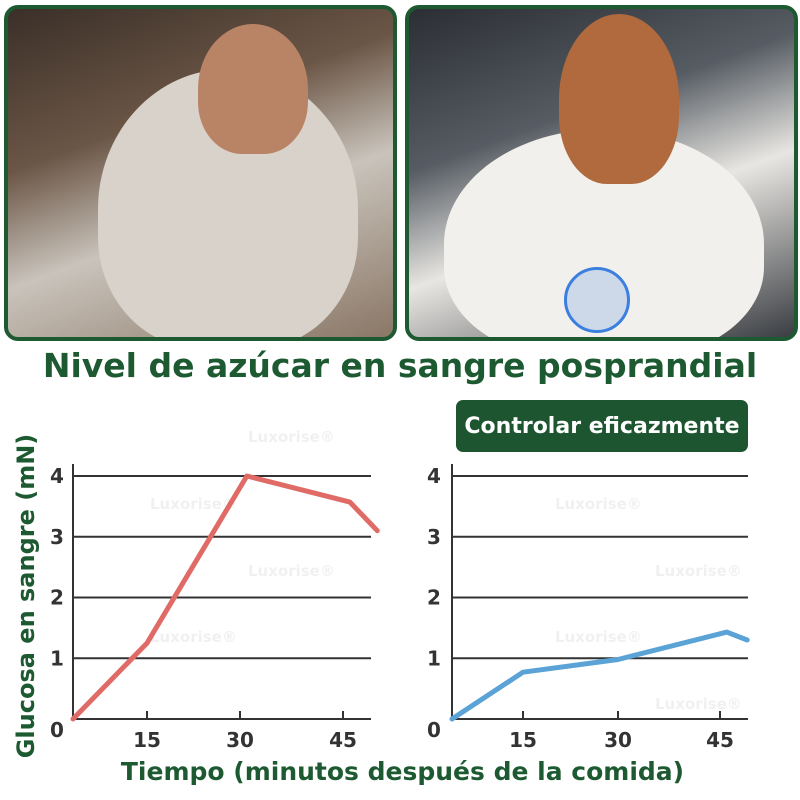 The width and height of the screenshot is (800, 800). What do you see at coordinates (597, 300) in the screenshot?
I see `smartwatch-icon` at bounding box center [597, 300].